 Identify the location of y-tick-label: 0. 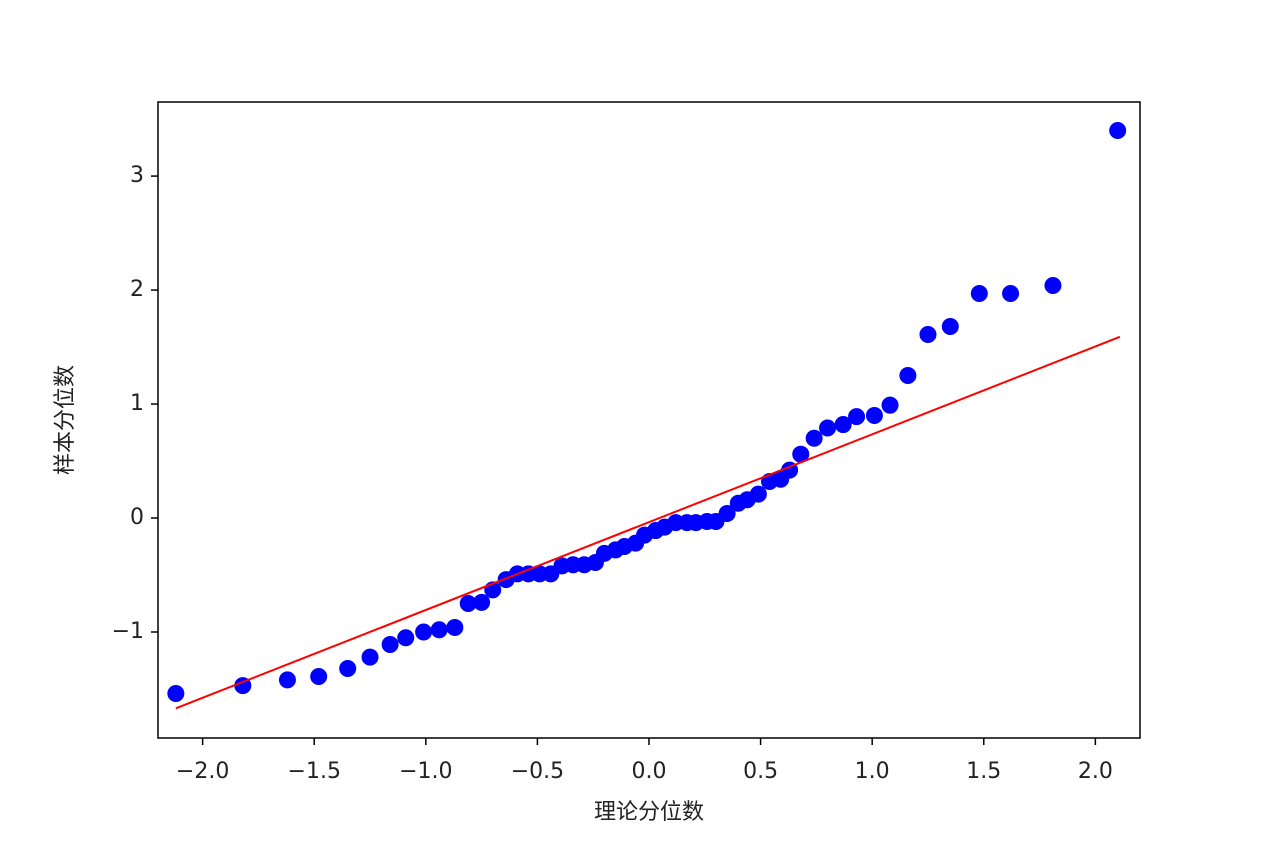
(137, 517).